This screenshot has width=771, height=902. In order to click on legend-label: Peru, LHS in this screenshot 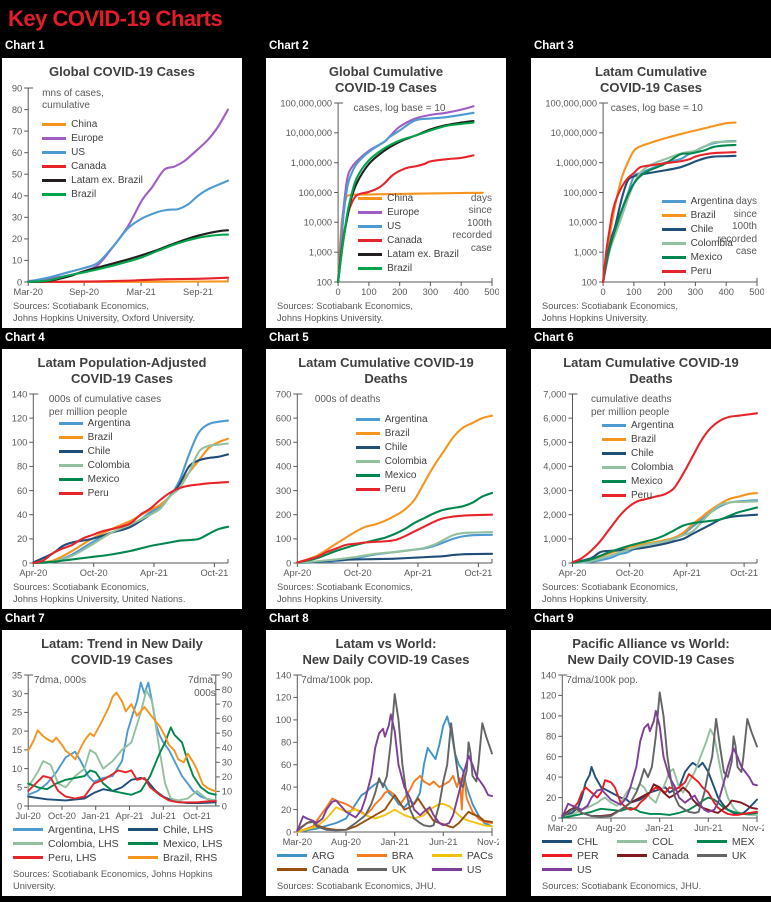, I will do `click(72, 857)`.